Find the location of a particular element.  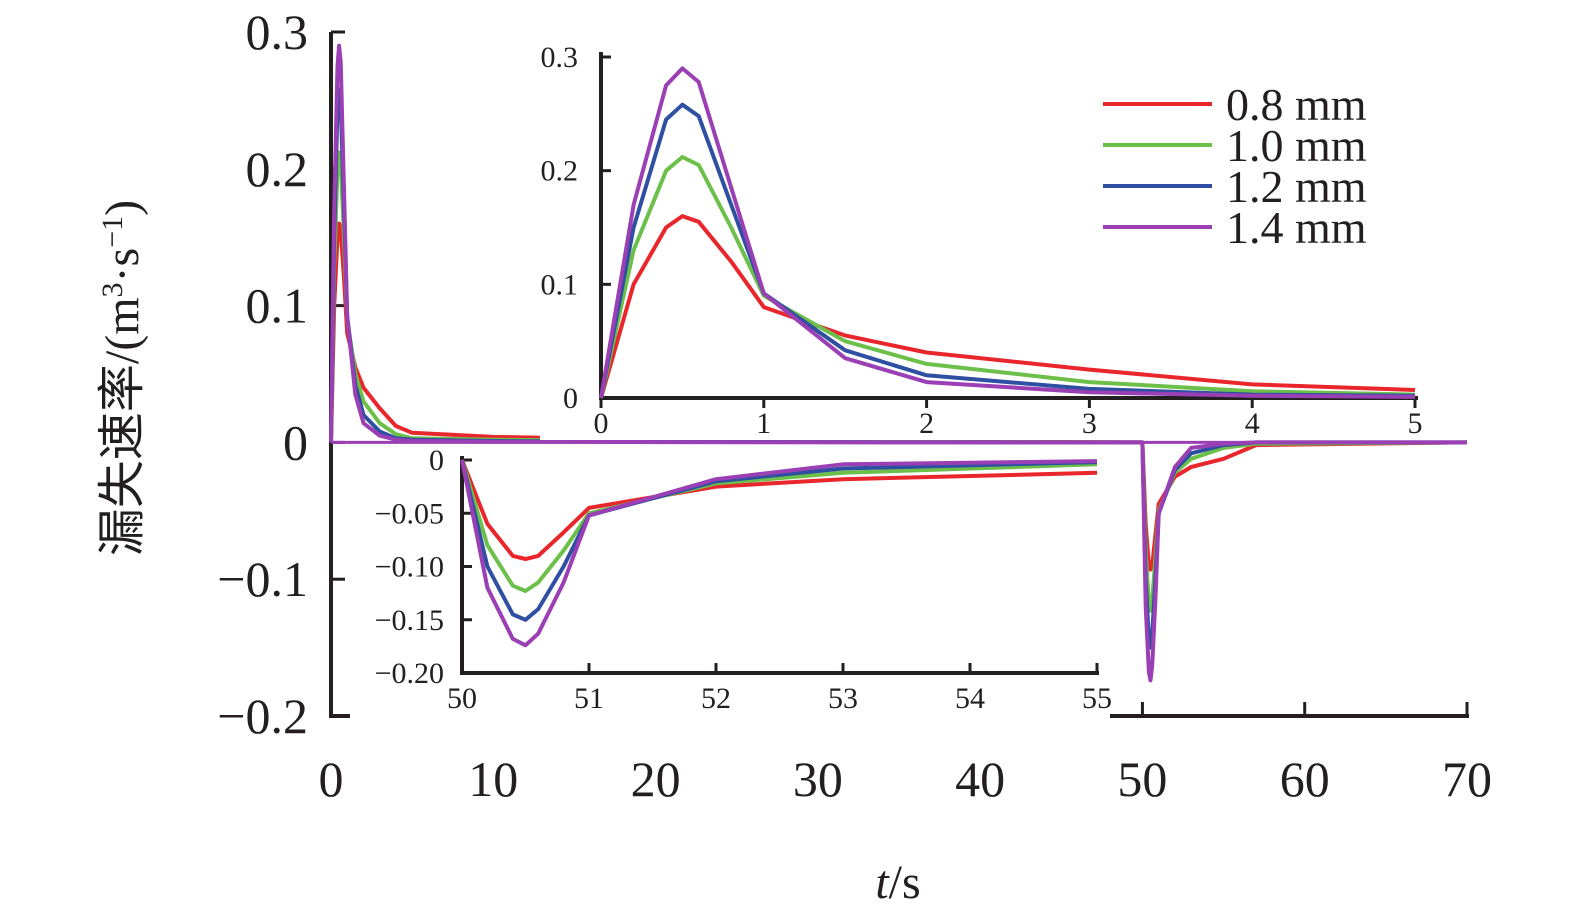

x-axis-label: t/s is located at coordinates (897, 882).